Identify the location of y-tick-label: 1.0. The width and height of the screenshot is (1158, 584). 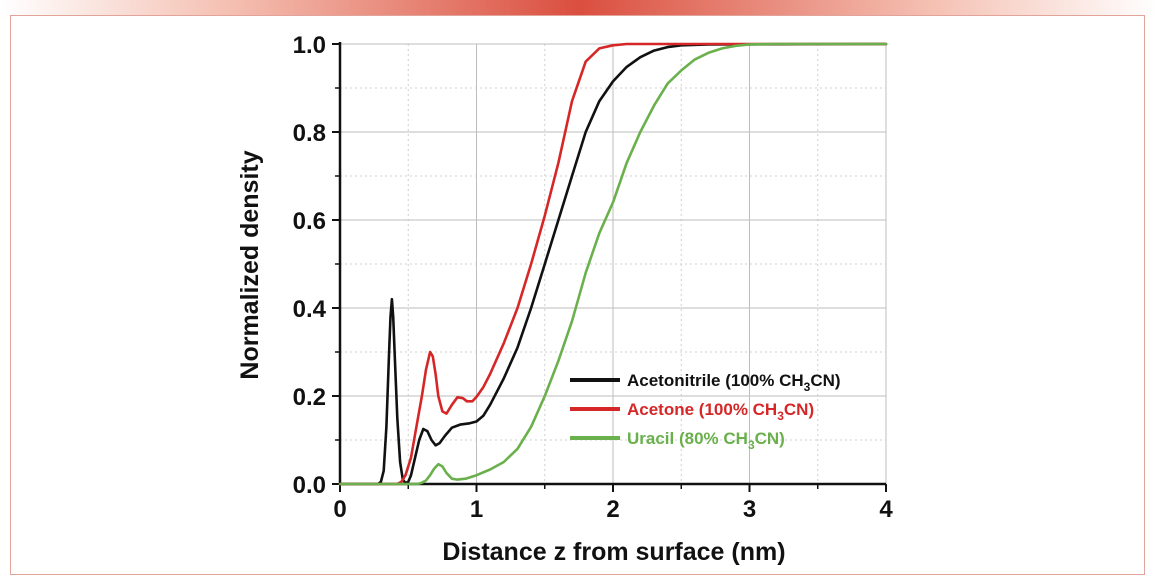
(309, 45).